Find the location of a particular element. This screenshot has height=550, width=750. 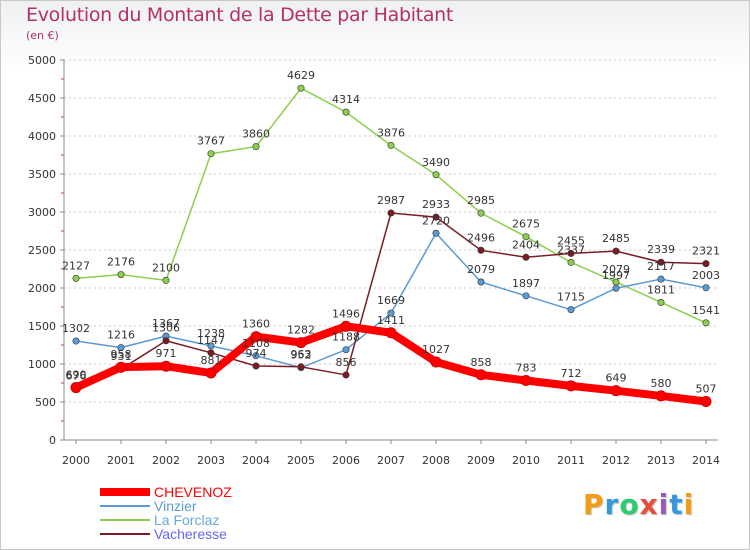

logo-letter: P is located at coordinates (594, 504).